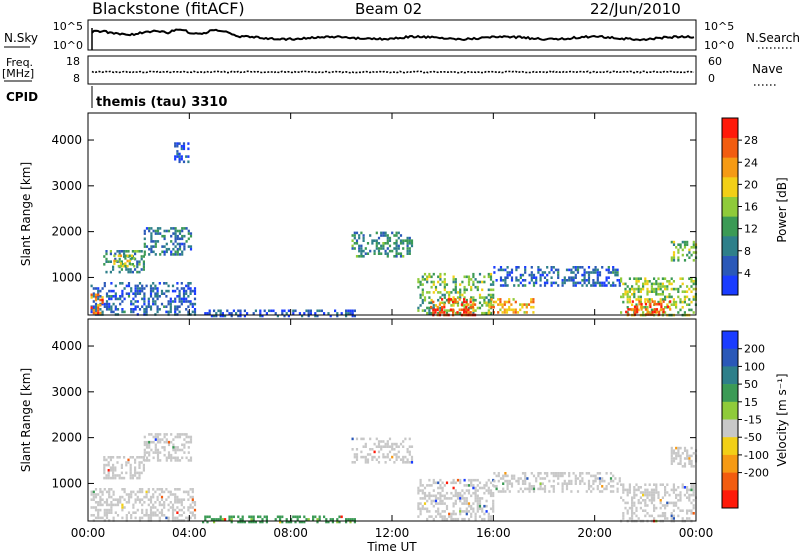 This screenshot has width=800, height=554. Describe the element at coordinates (88, 533) in the screenshot. I see `time-tick-label: 00:00` at that location.